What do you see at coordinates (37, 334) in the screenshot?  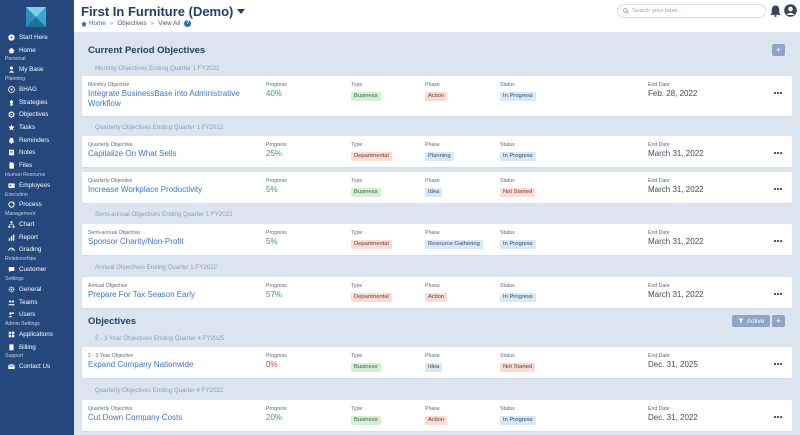 I see `sidebar-item-applications: Applications` at bounding box center [37, 334].